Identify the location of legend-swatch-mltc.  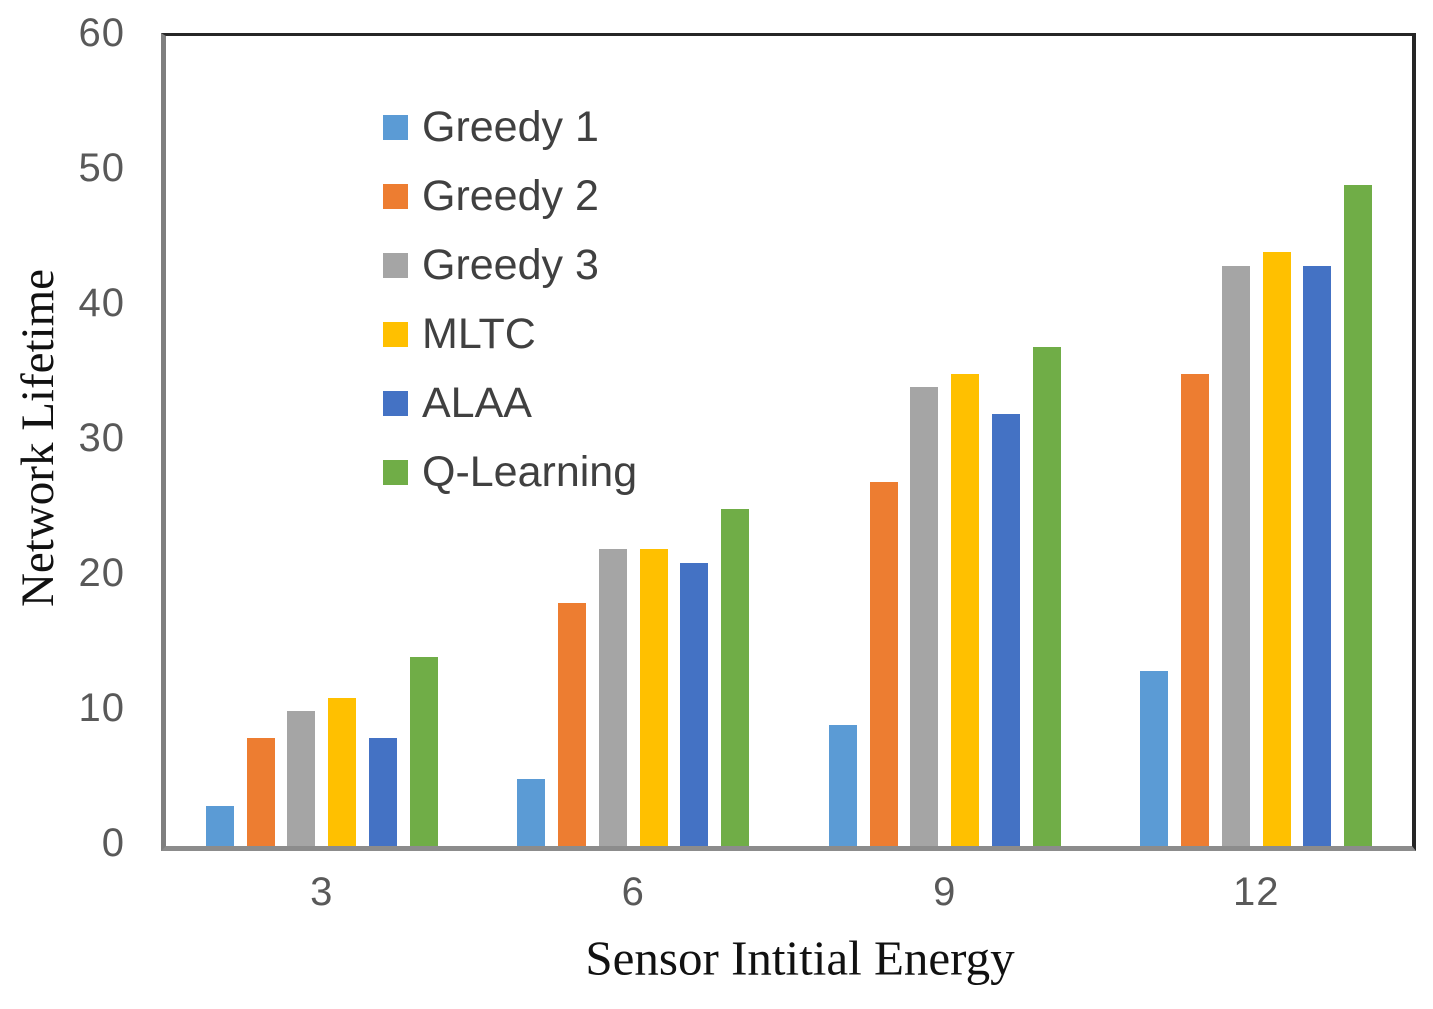
(395, 334).